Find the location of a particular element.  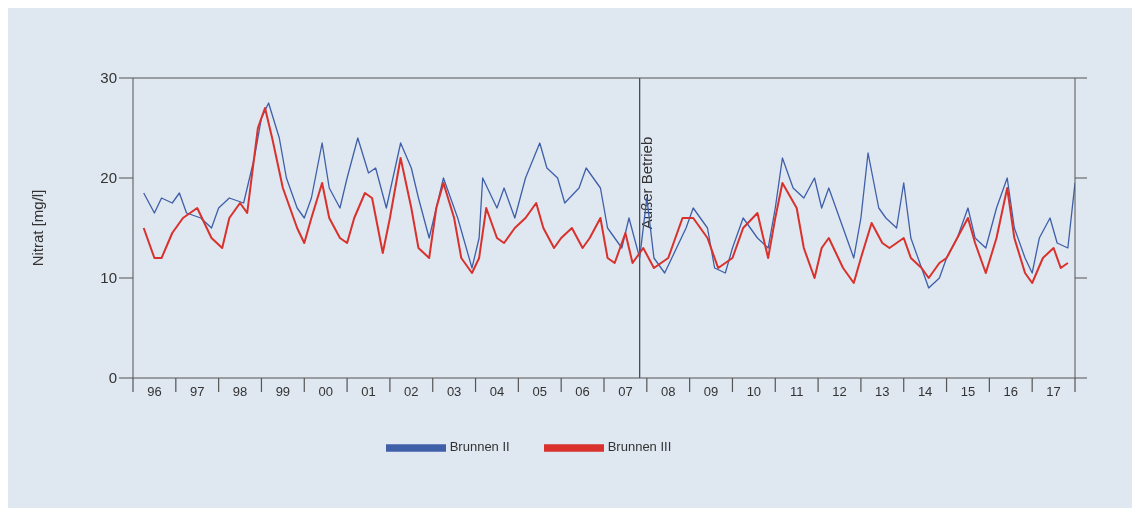

x-tick-label: 12 is located at coordinates (839, 391).